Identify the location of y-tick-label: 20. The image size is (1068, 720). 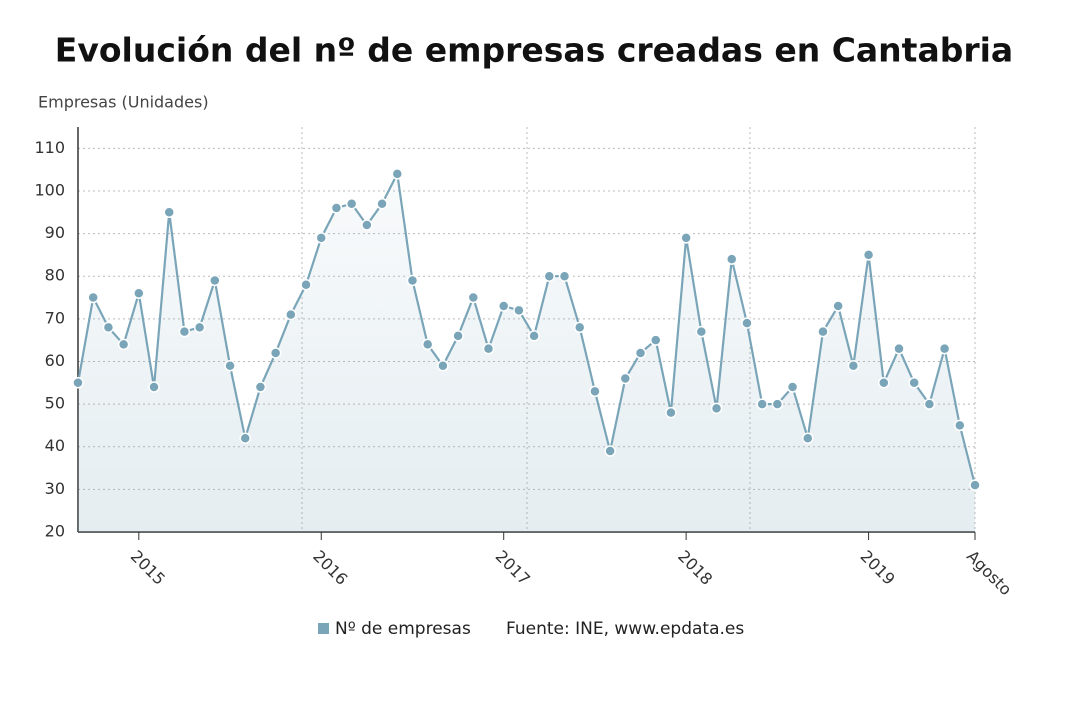
(55, 531).